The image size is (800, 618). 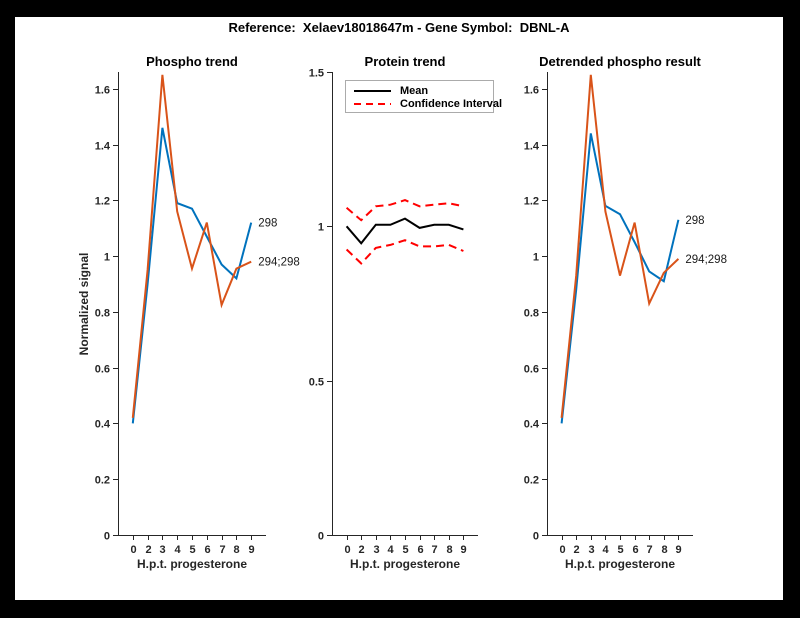 I want to click on legend-row-mean: Mean, so click(x=419, y=90).